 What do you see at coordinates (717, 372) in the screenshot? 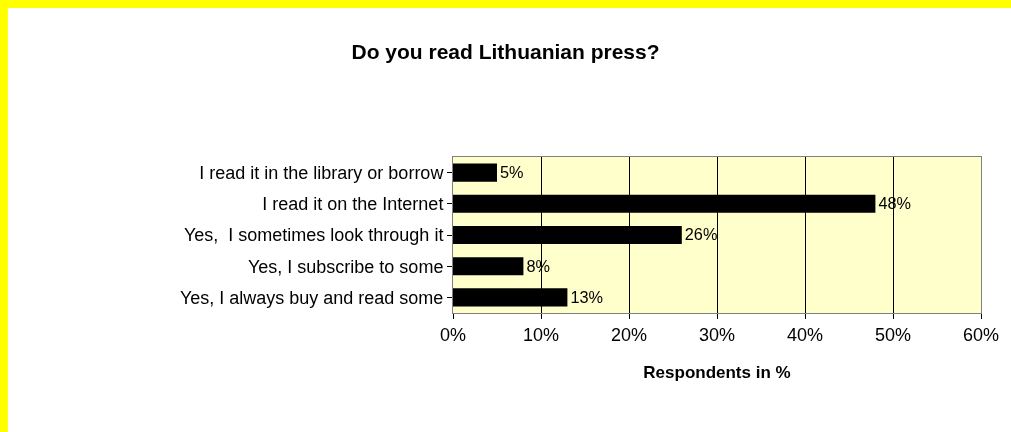
I see `x-axis-title: Respondents in %` at bounding box center [717, 372].